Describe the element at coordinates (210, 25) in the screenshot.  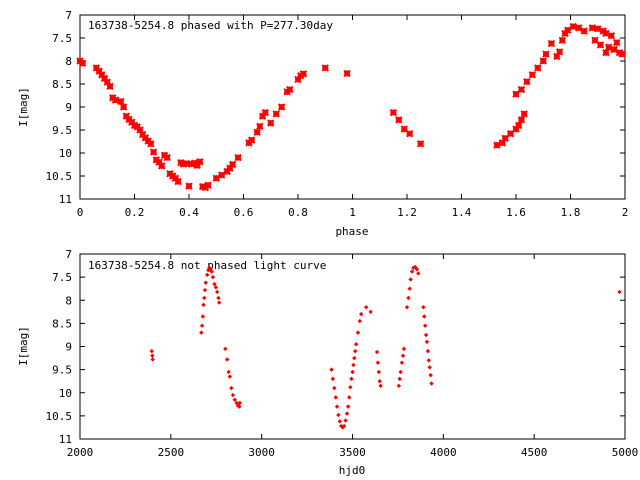
I see `phased-plot-title: 163738-5254.8 phased with P=277.30day` at that location.